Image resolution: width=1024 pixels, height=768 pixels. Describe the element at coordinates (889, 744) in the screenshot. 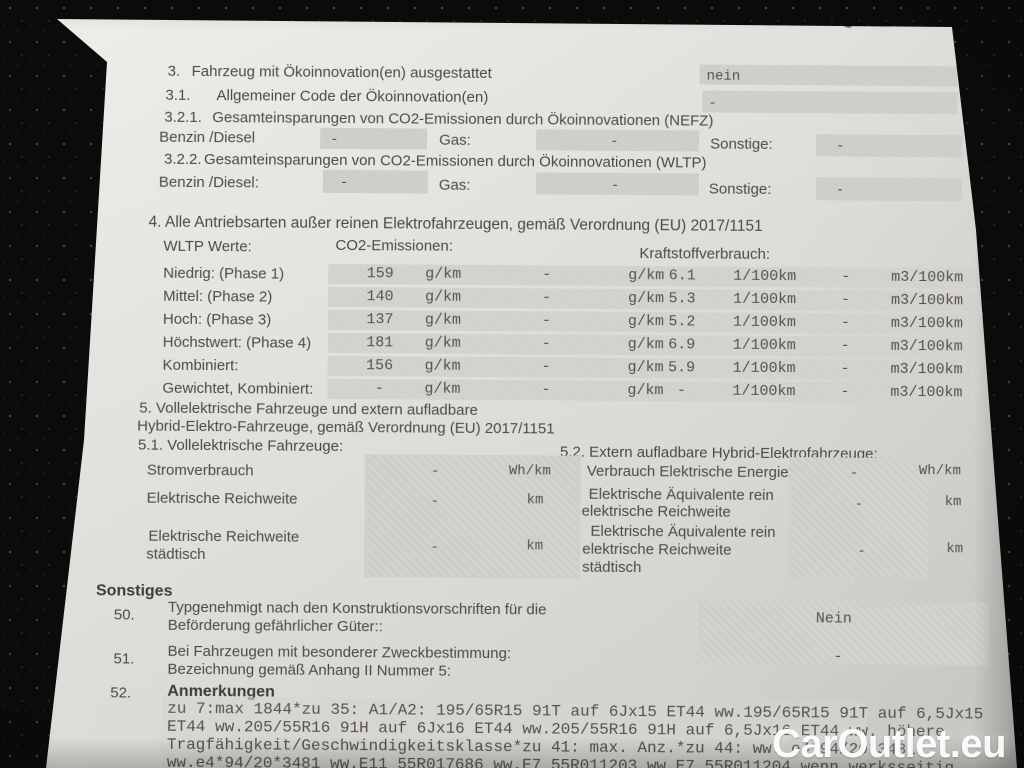

I see `caroutlet-watermark: CarOutlet.eu` at that location.